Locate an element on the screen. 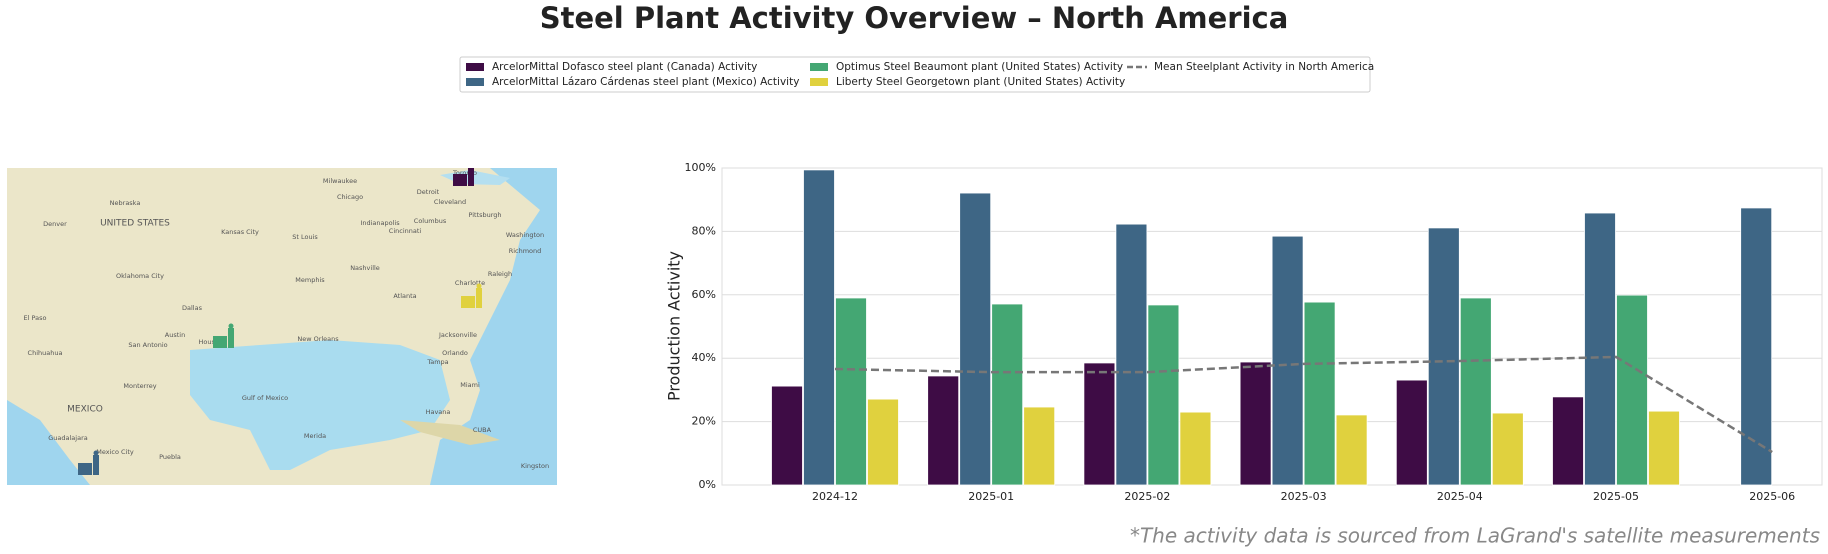  map-label: Gulf of Mexico is located at coordinates (265, 398).